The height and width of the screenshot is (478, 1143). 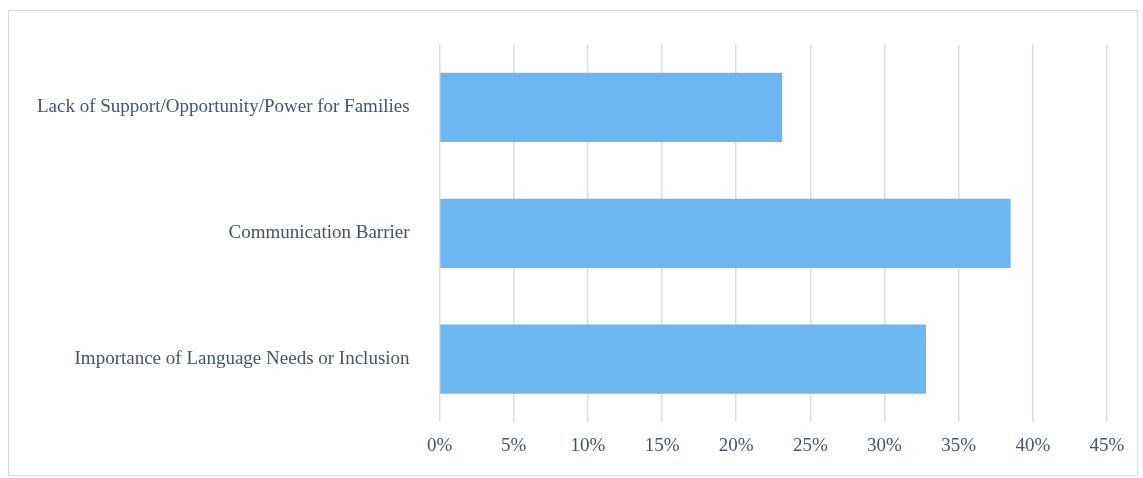 What do you see at coordinates (736, 444) in the screenshot?
I see `x-tick-label: 20%` at bounding box center [736, 444].